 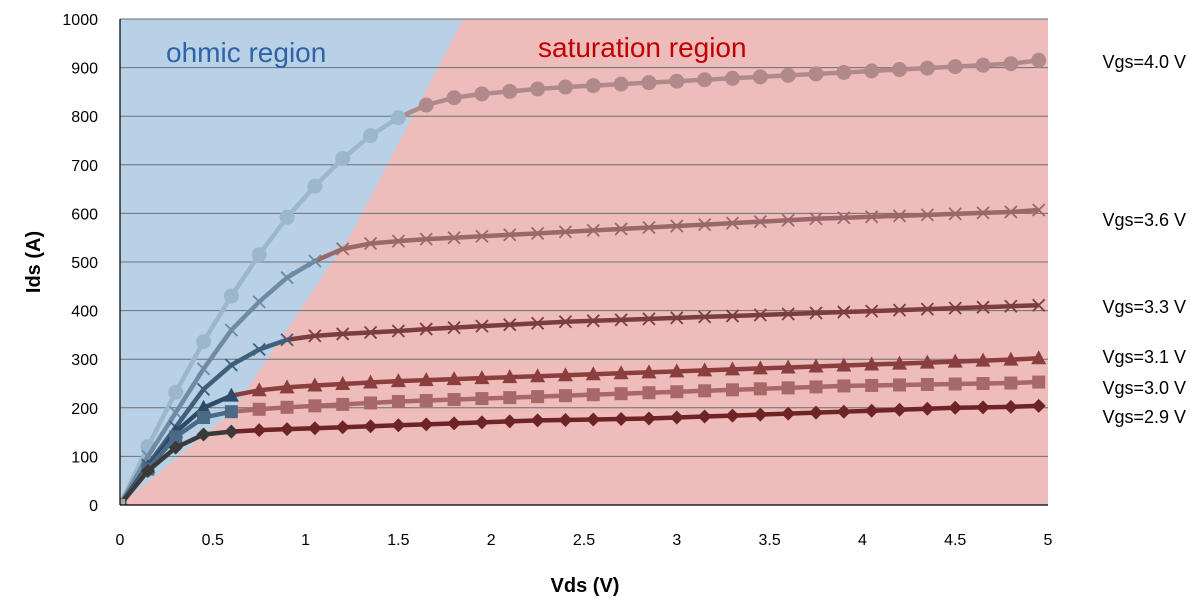 I want to click on x-tick-label: 0, so click(x=120, y=540).